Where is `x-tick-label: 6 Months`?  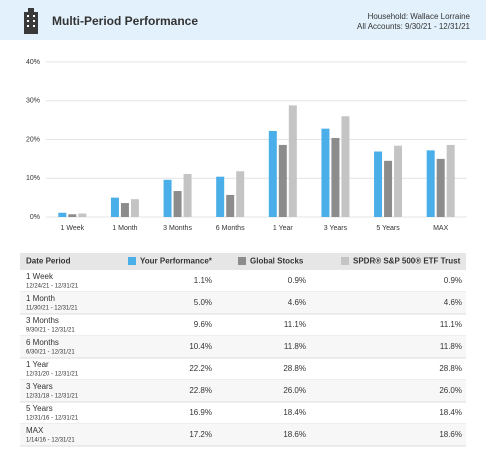
x-tick-label: 6 Months is located at coordinates (230, 228).